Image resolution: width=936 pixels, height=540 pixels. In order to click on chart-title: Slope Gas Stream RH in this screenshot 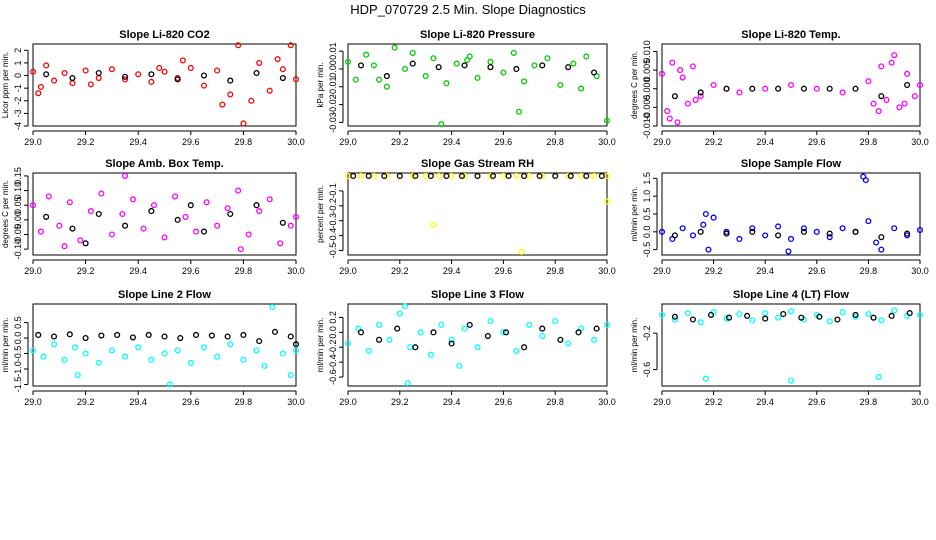, I will do `click(477, 164)`.